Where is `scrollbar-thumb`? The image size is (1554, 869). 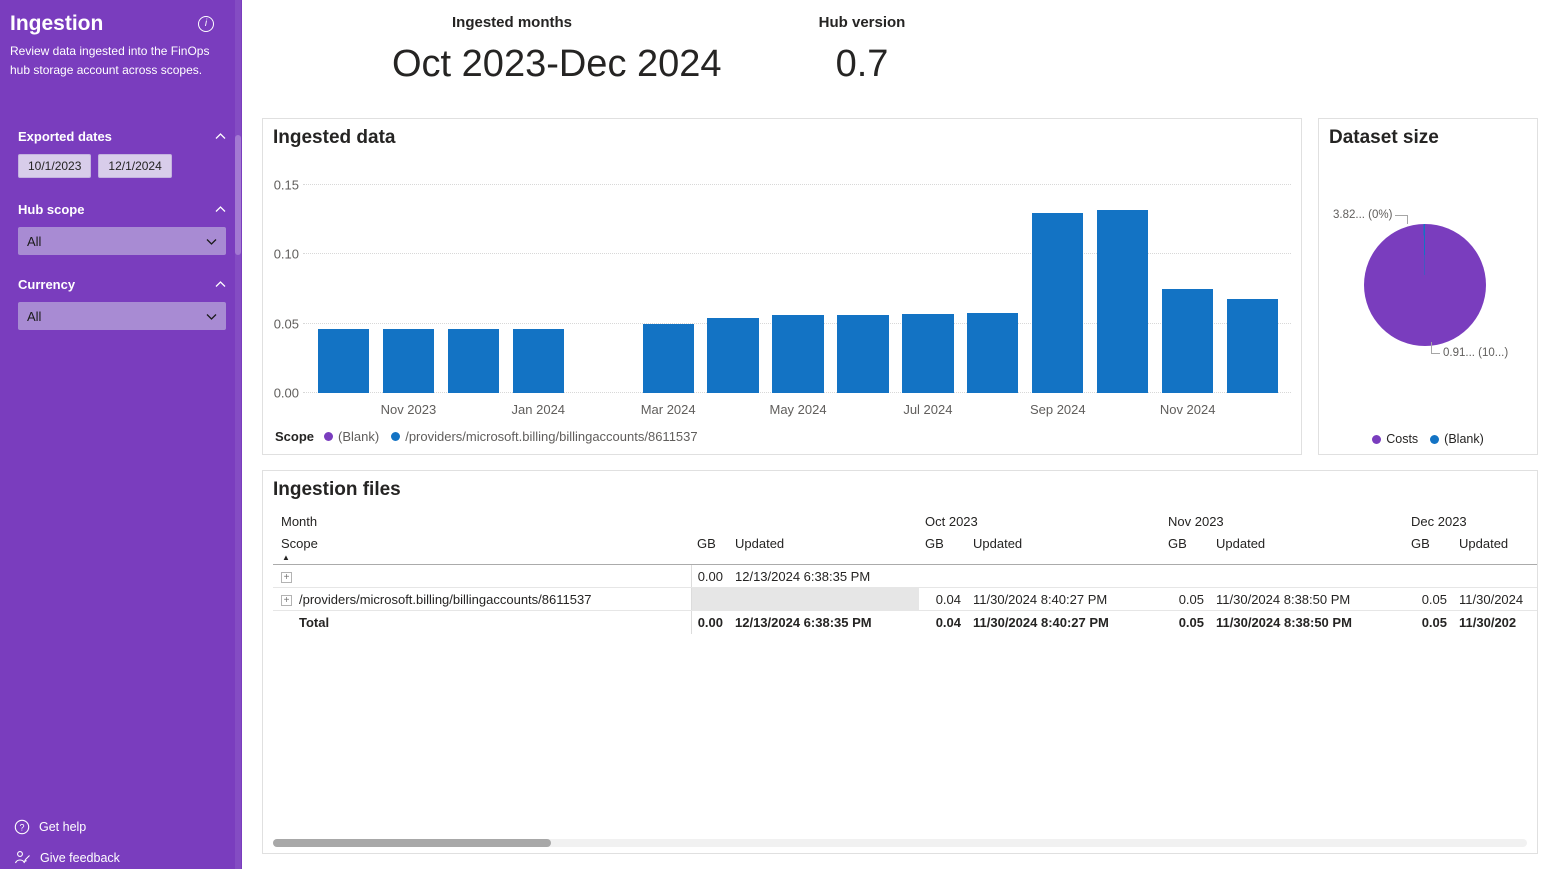 scrollbar-thumb is located at coordinates (412, 843).